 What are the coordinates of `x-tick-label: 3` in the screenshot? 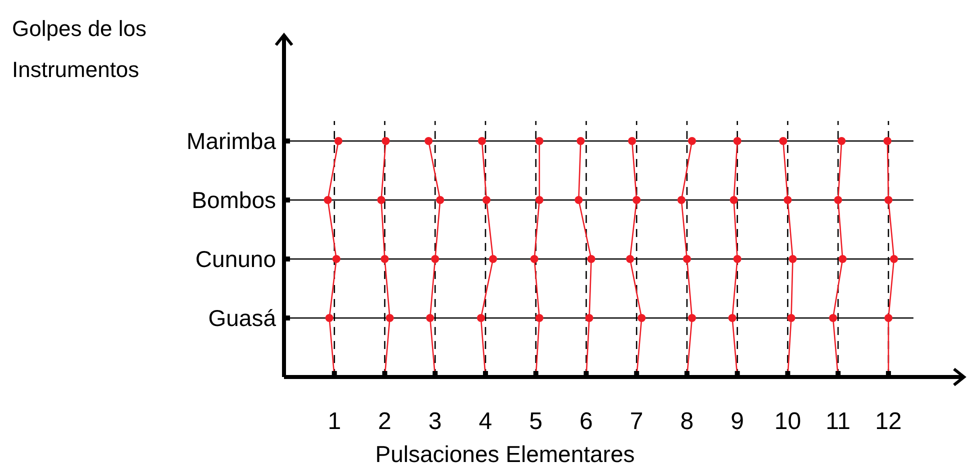 It's located at (435, 421).